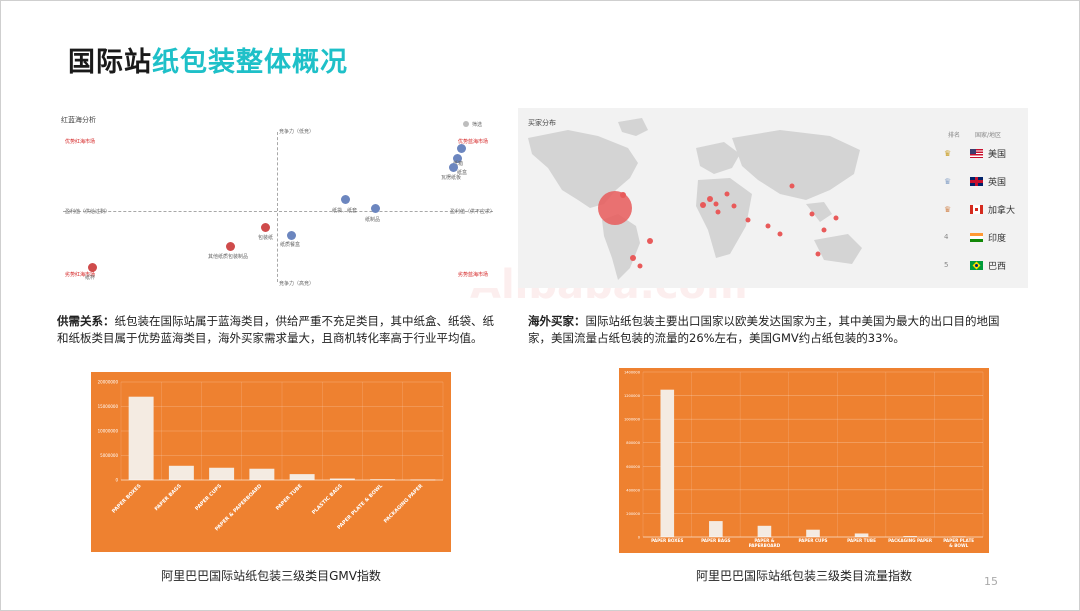  I want to click on flag-india-icon, so click(976, 237).